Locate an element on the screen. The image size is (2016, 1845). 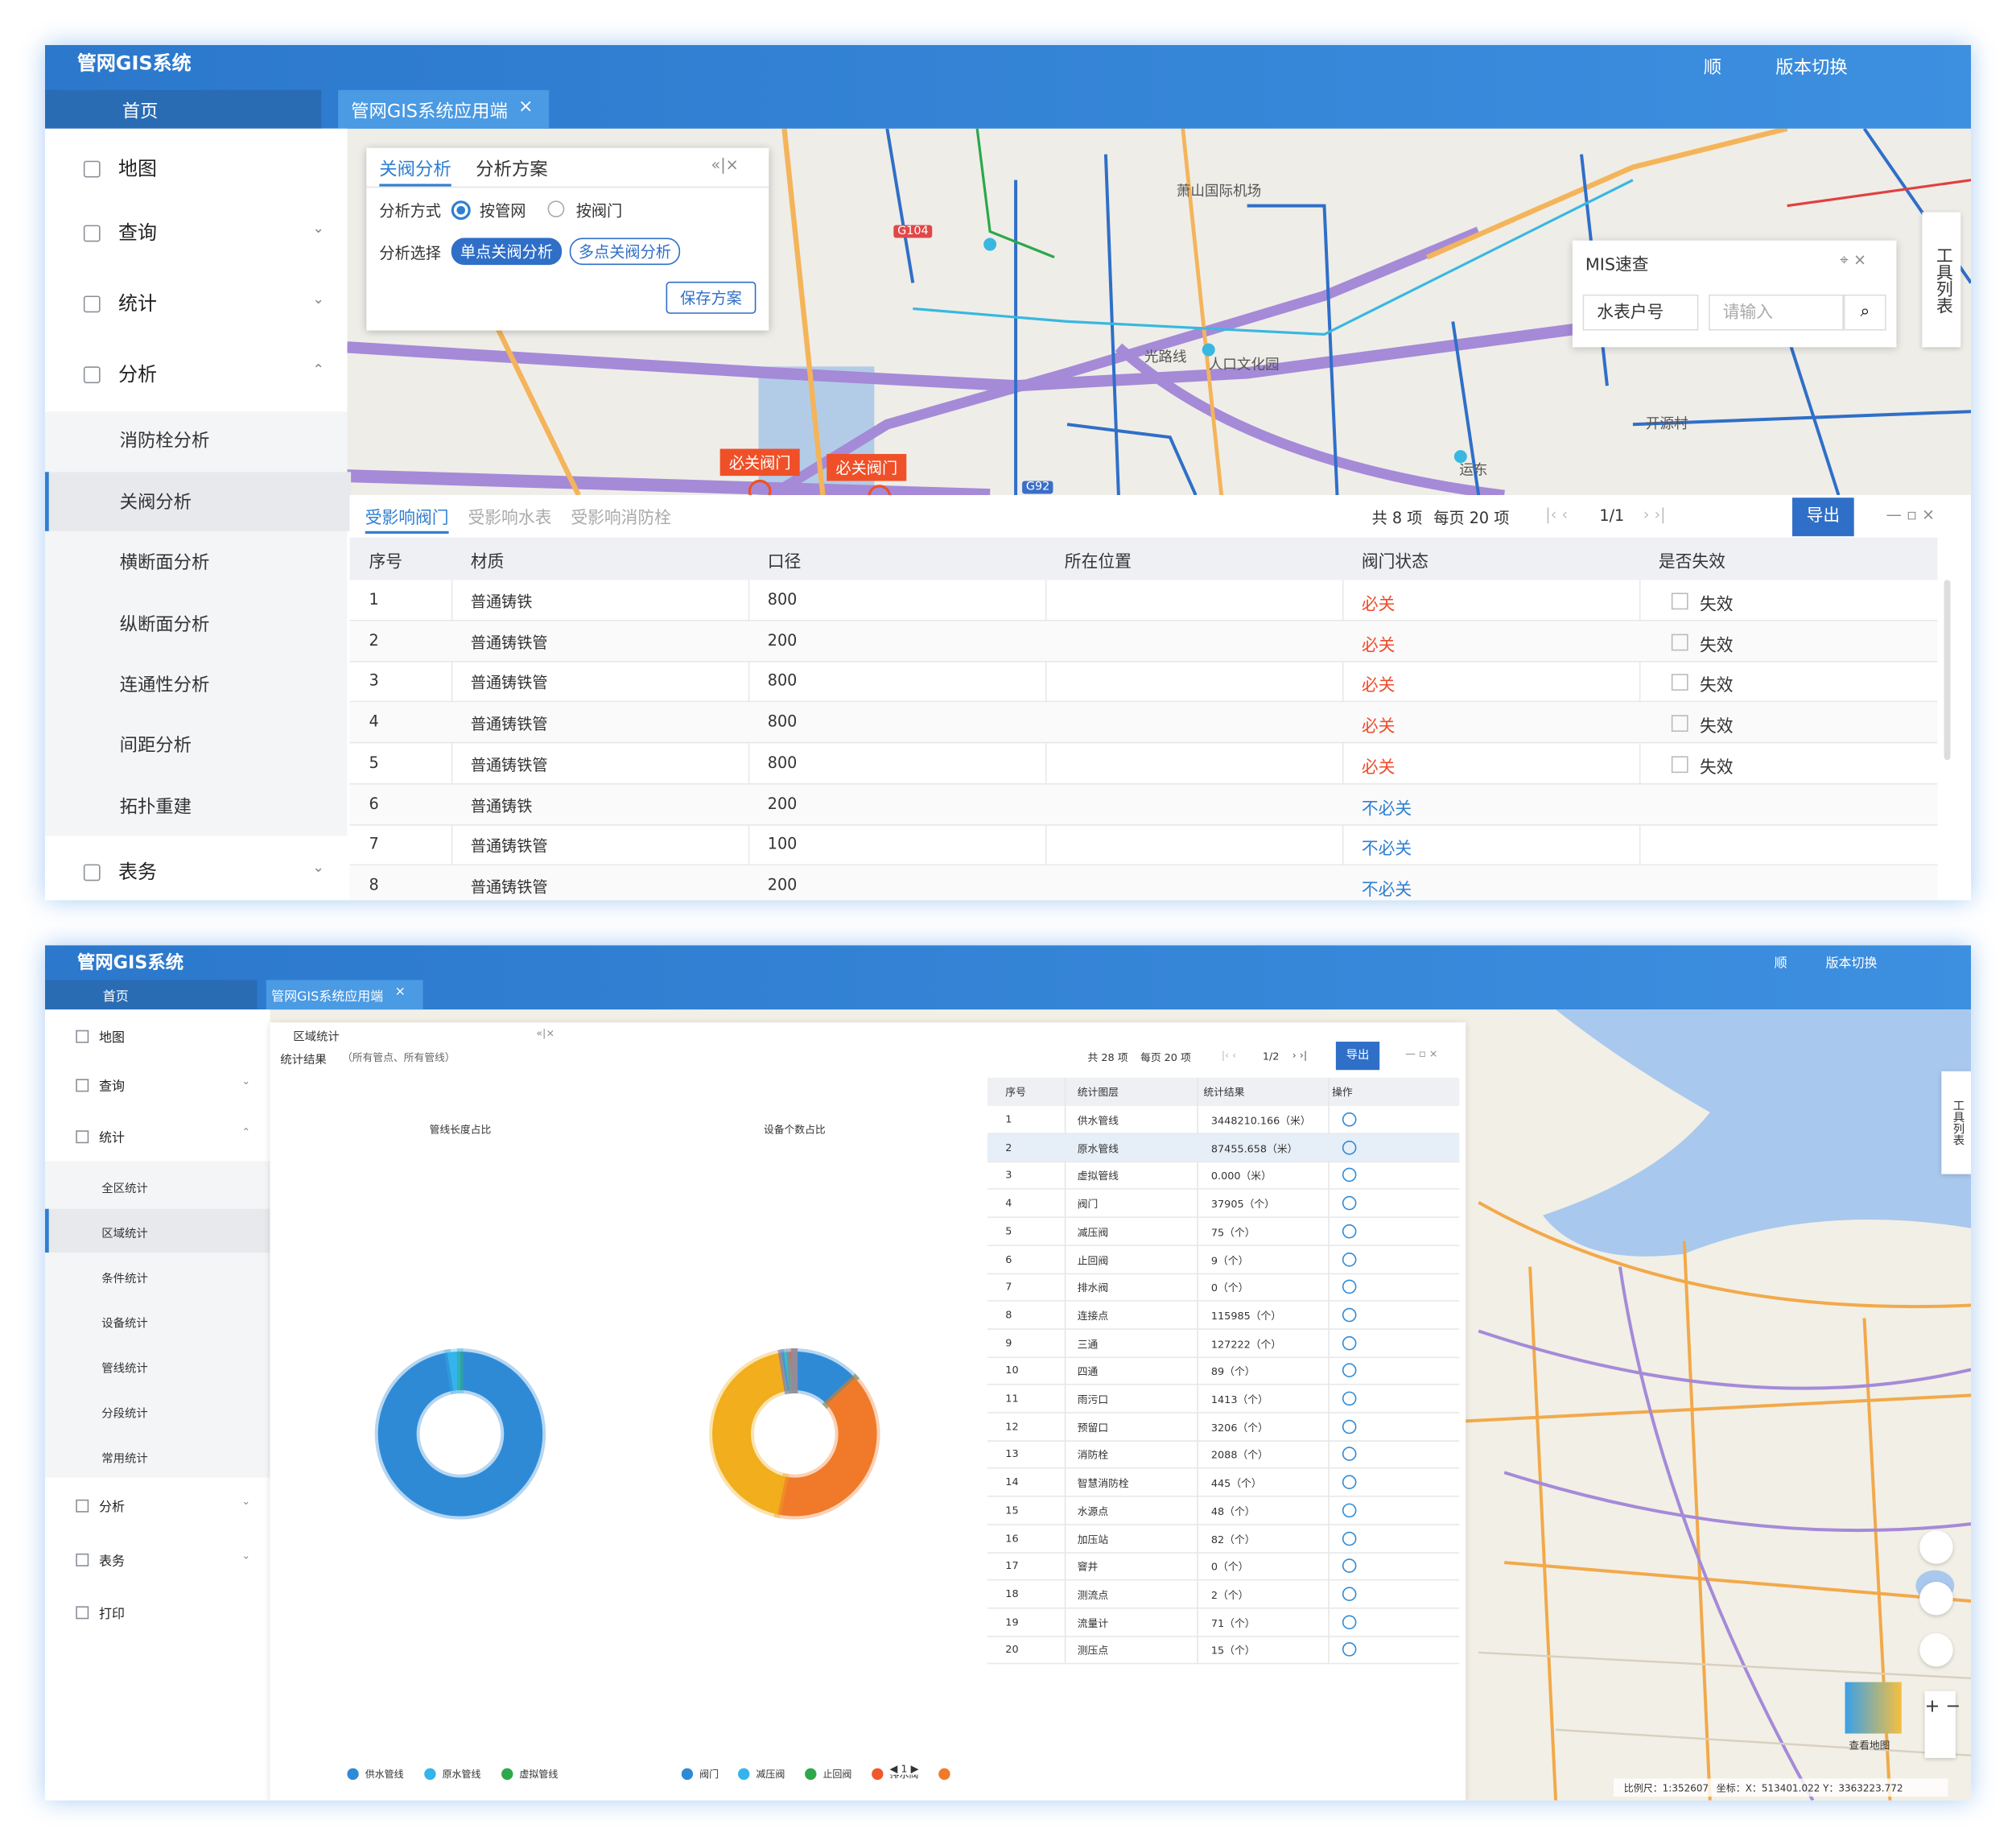
pager: |‹ ‹ is located at coordinates (1557, 514).